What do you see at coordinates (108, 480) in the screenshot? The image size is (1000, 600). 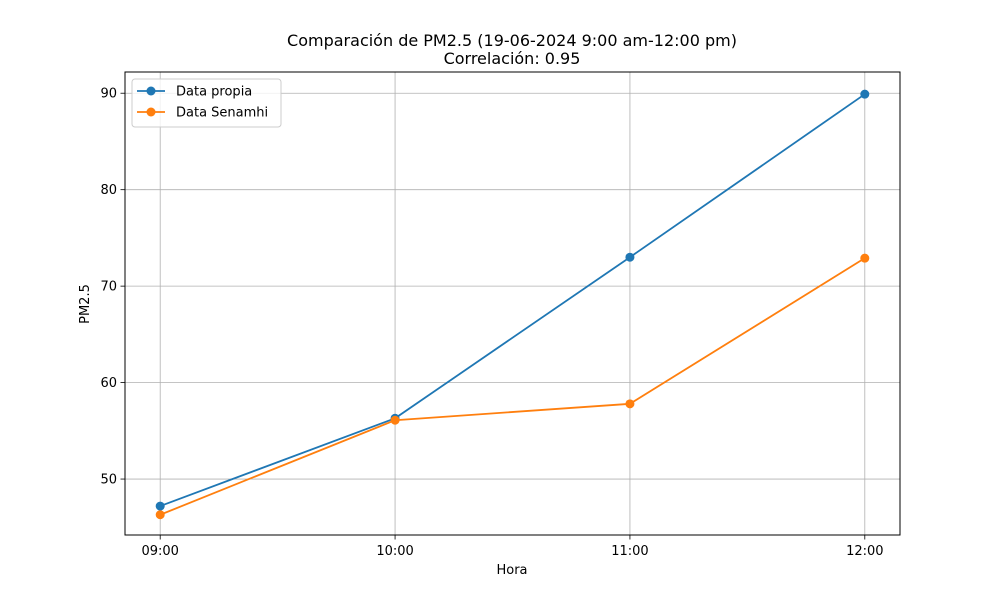 I see `y-tick-label: 50` at bounding box center [108, 480].